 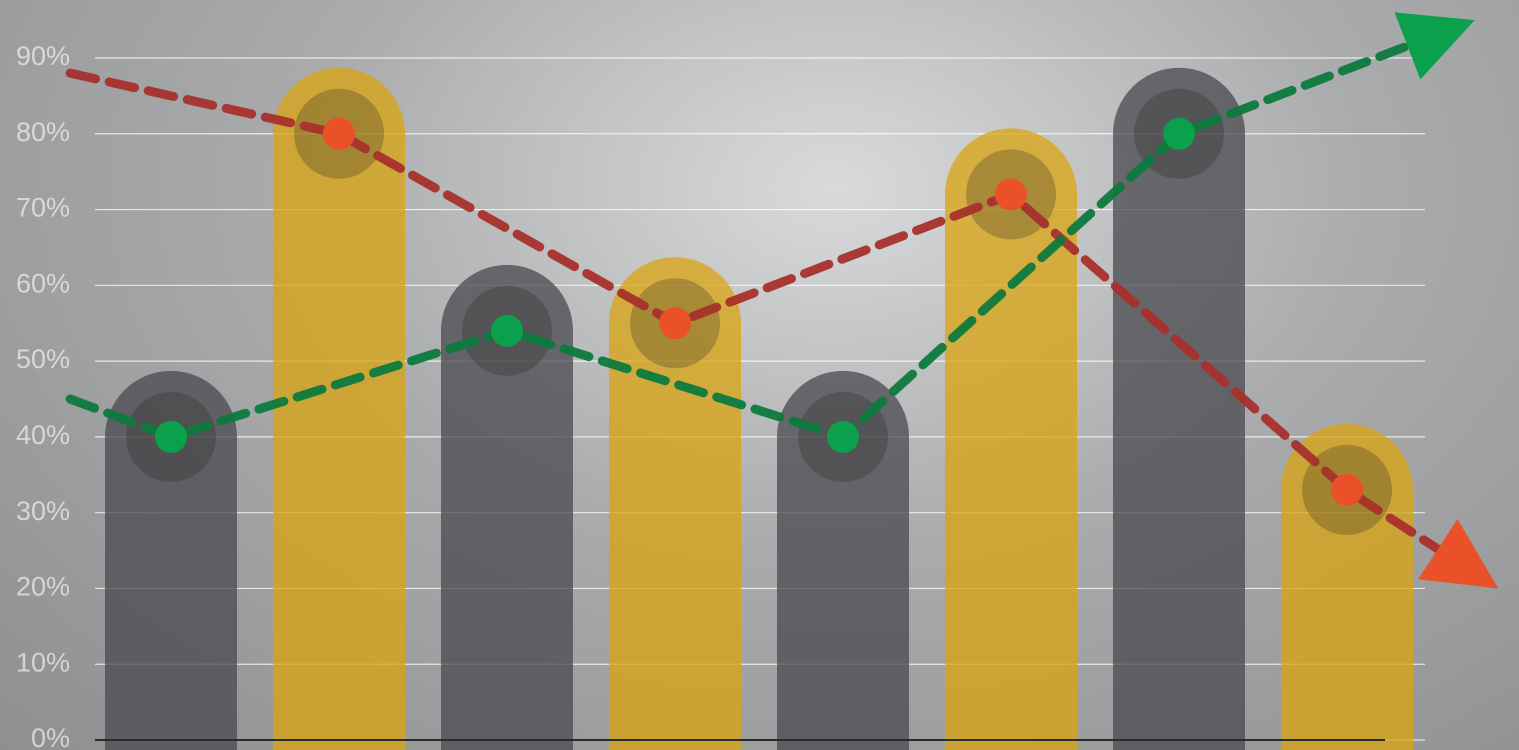 I want to click on y-tick-label: 10%, so click(x=43, y=662).